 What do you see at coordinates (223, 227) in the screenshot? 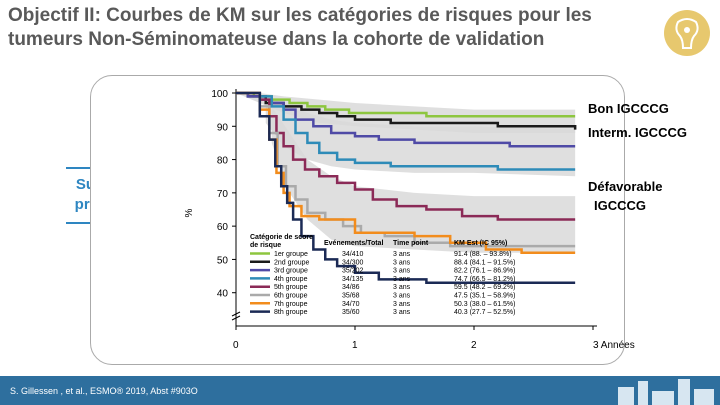
I see `y-tick-label: 60` at bounding box center [223, 227].